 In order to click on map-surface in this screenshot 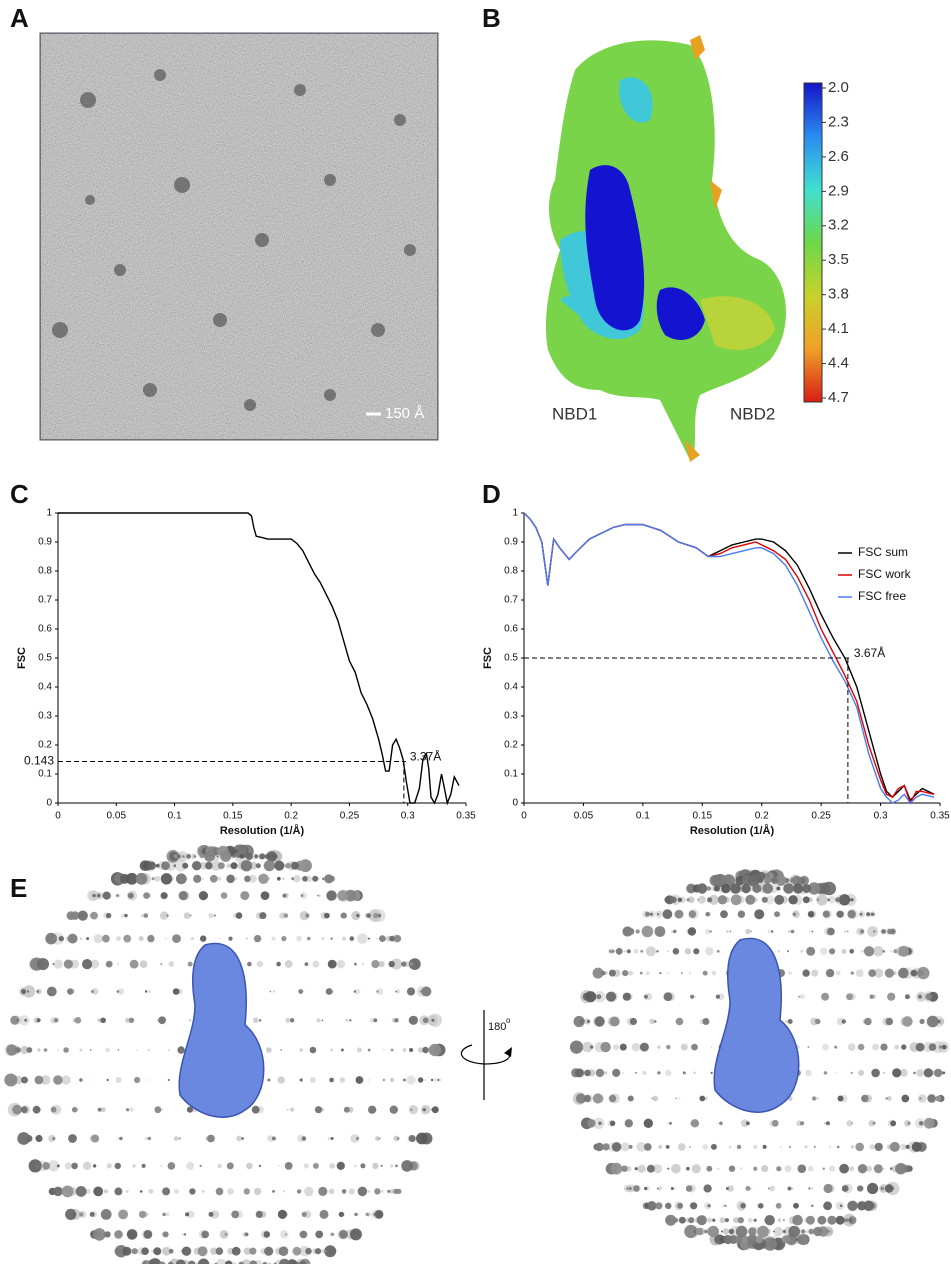, I will do `click(666, 250)`.